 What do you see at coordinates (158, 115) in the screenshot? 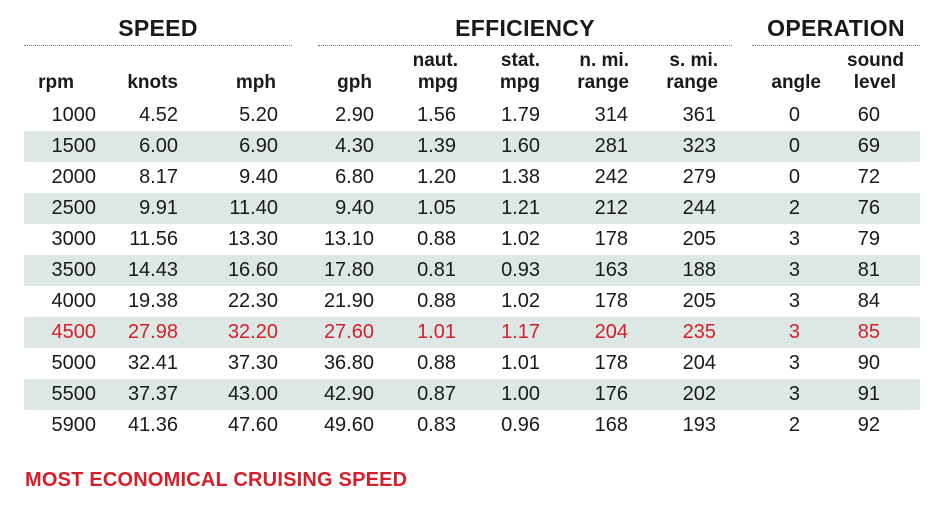
I see `cell-knots: 4.52` at bounding box center [158, 115].